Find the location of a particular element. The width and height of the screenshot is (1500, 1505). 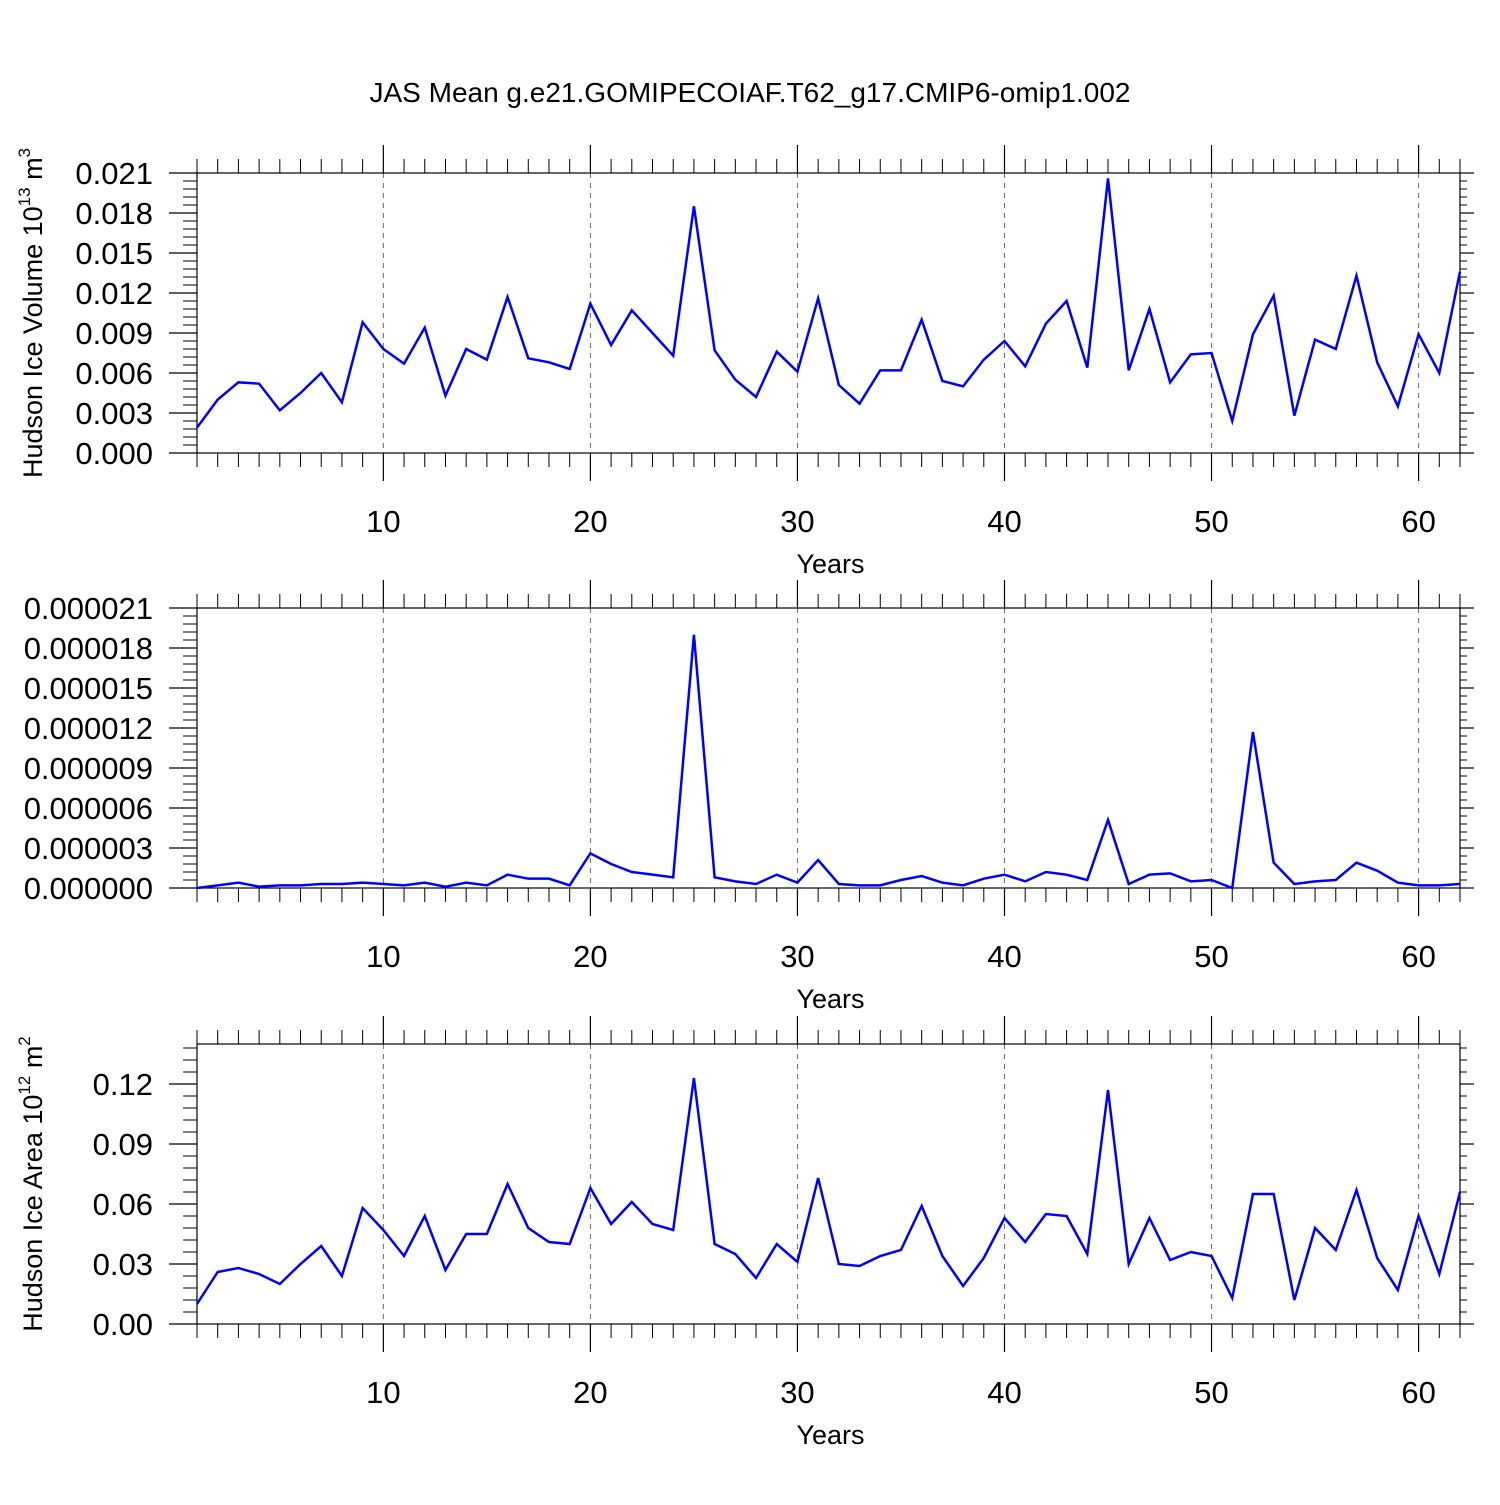

y-tick-label: 0.000018 is located at coordinates (88, 648).